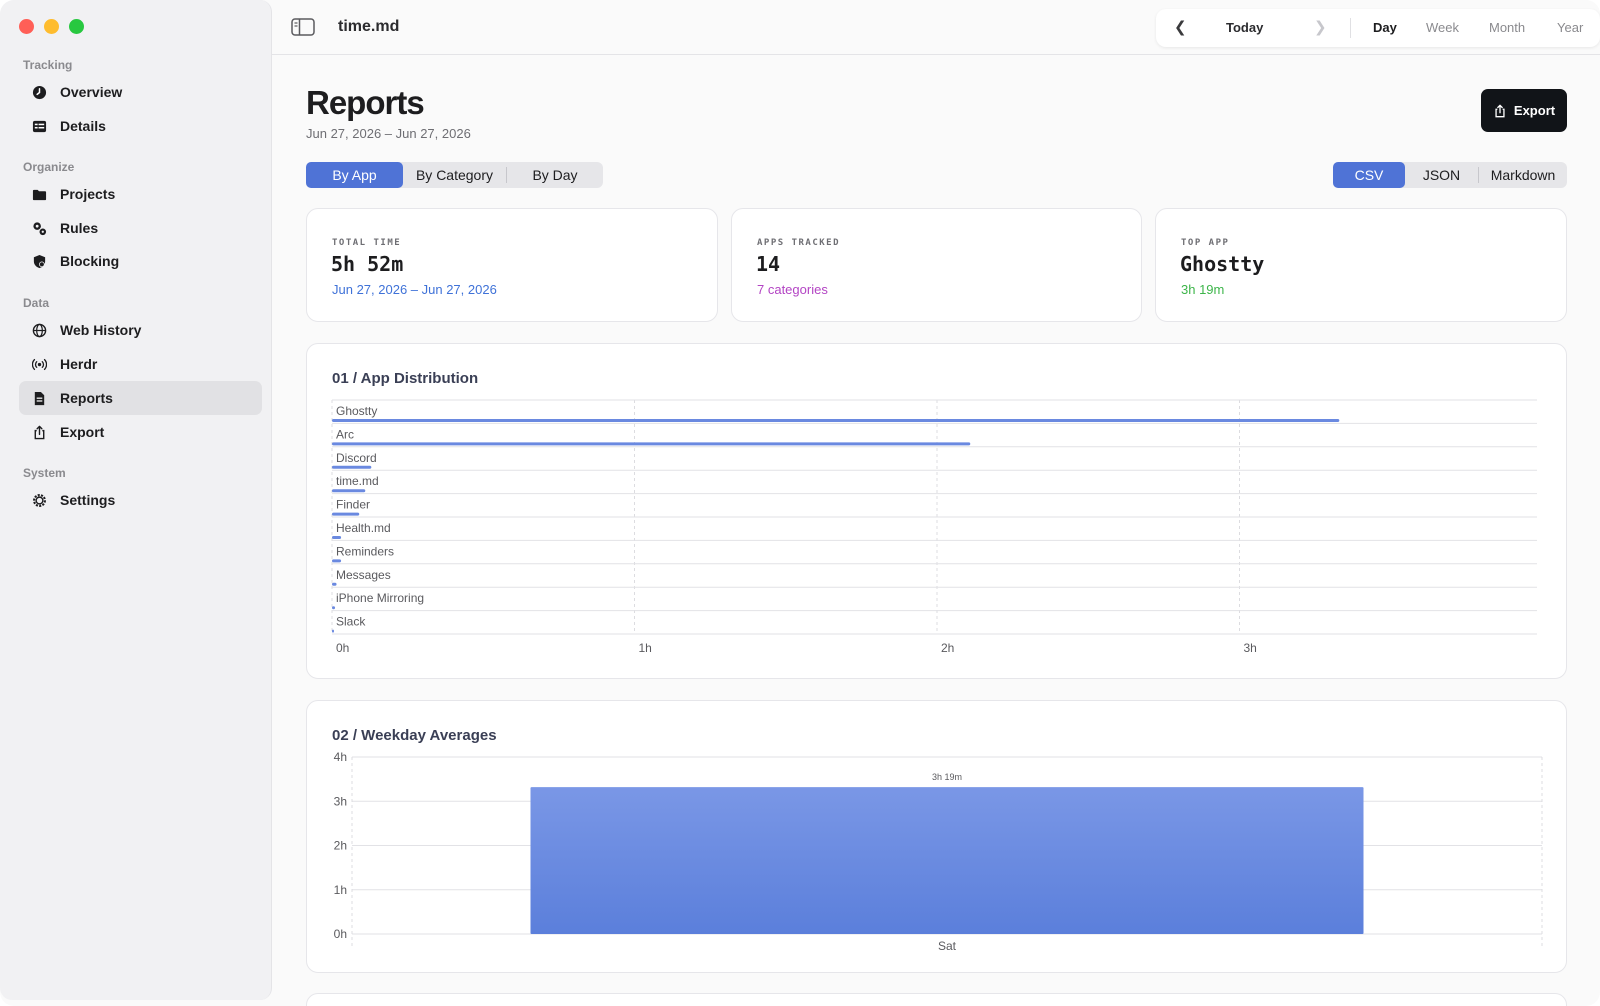  I want to click on sidebar-item-projects: Projects, so click(140, 194).